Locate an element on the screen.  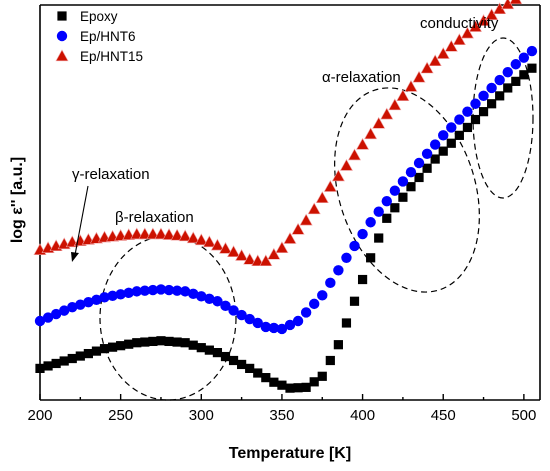
legend: Epoxy Ep/HNT6 Ep/HNT15 is located at coordinates (99, 36).